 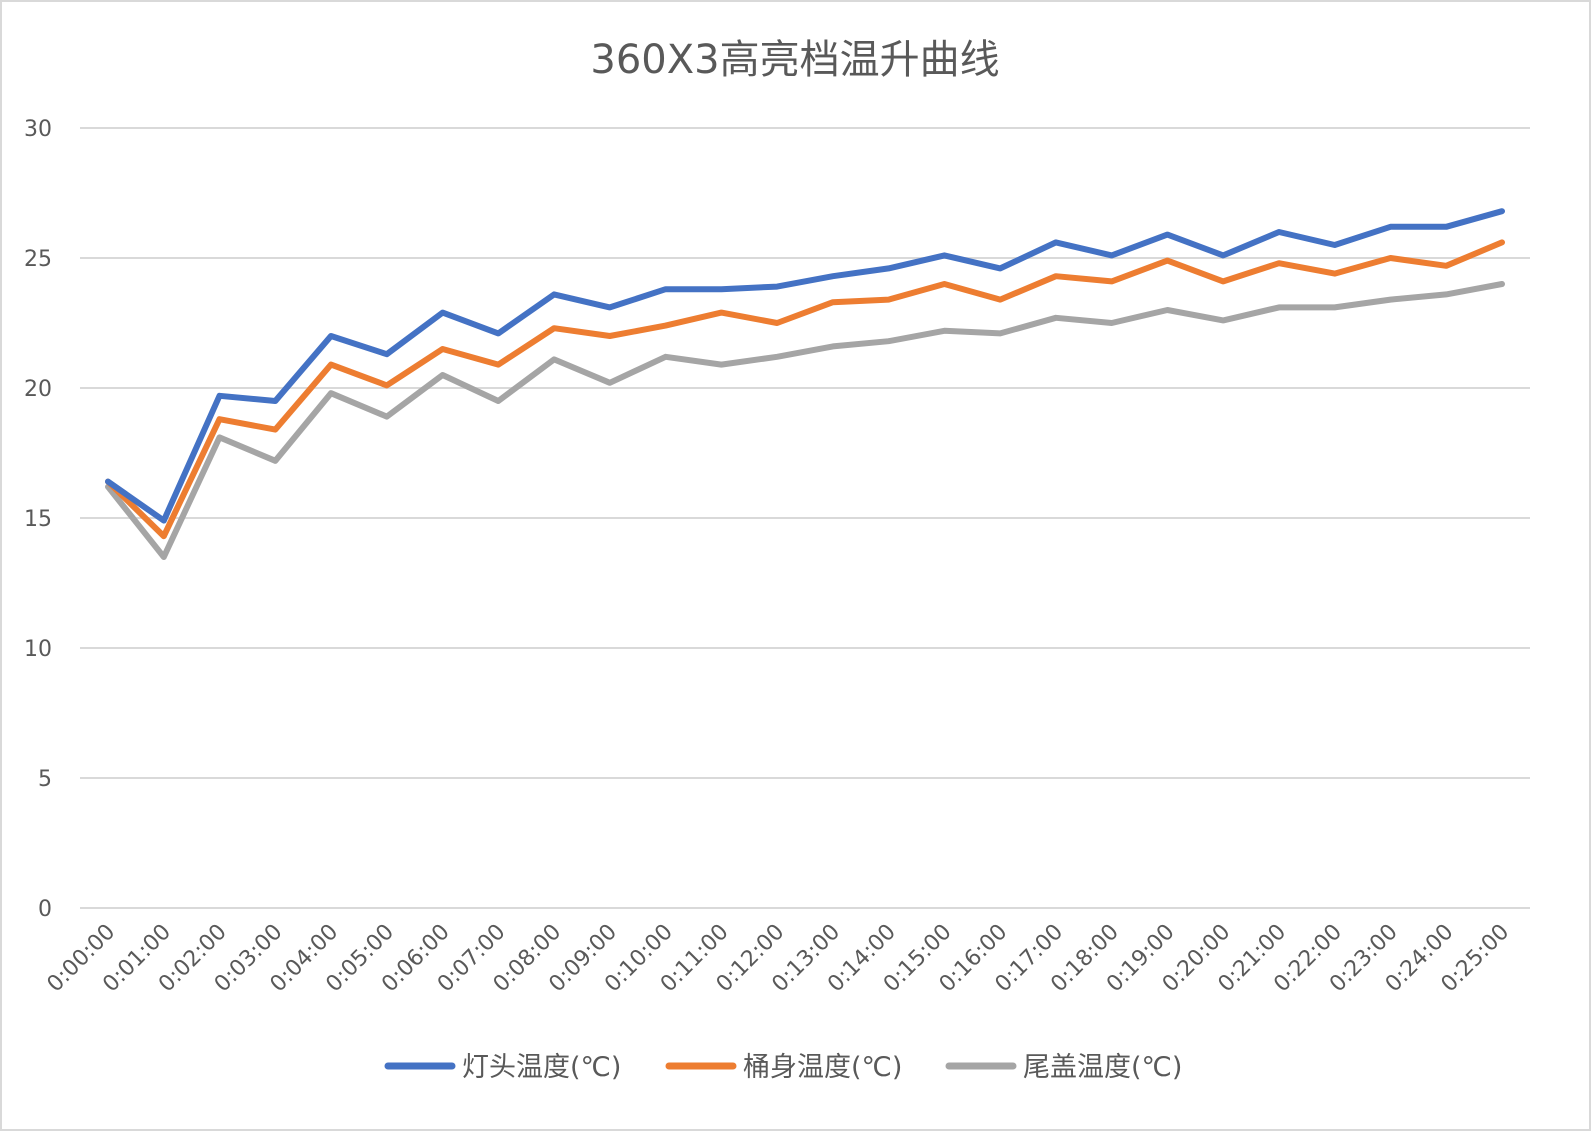 I want to click on y-tick-label: 0, so click(x=45, y=909).